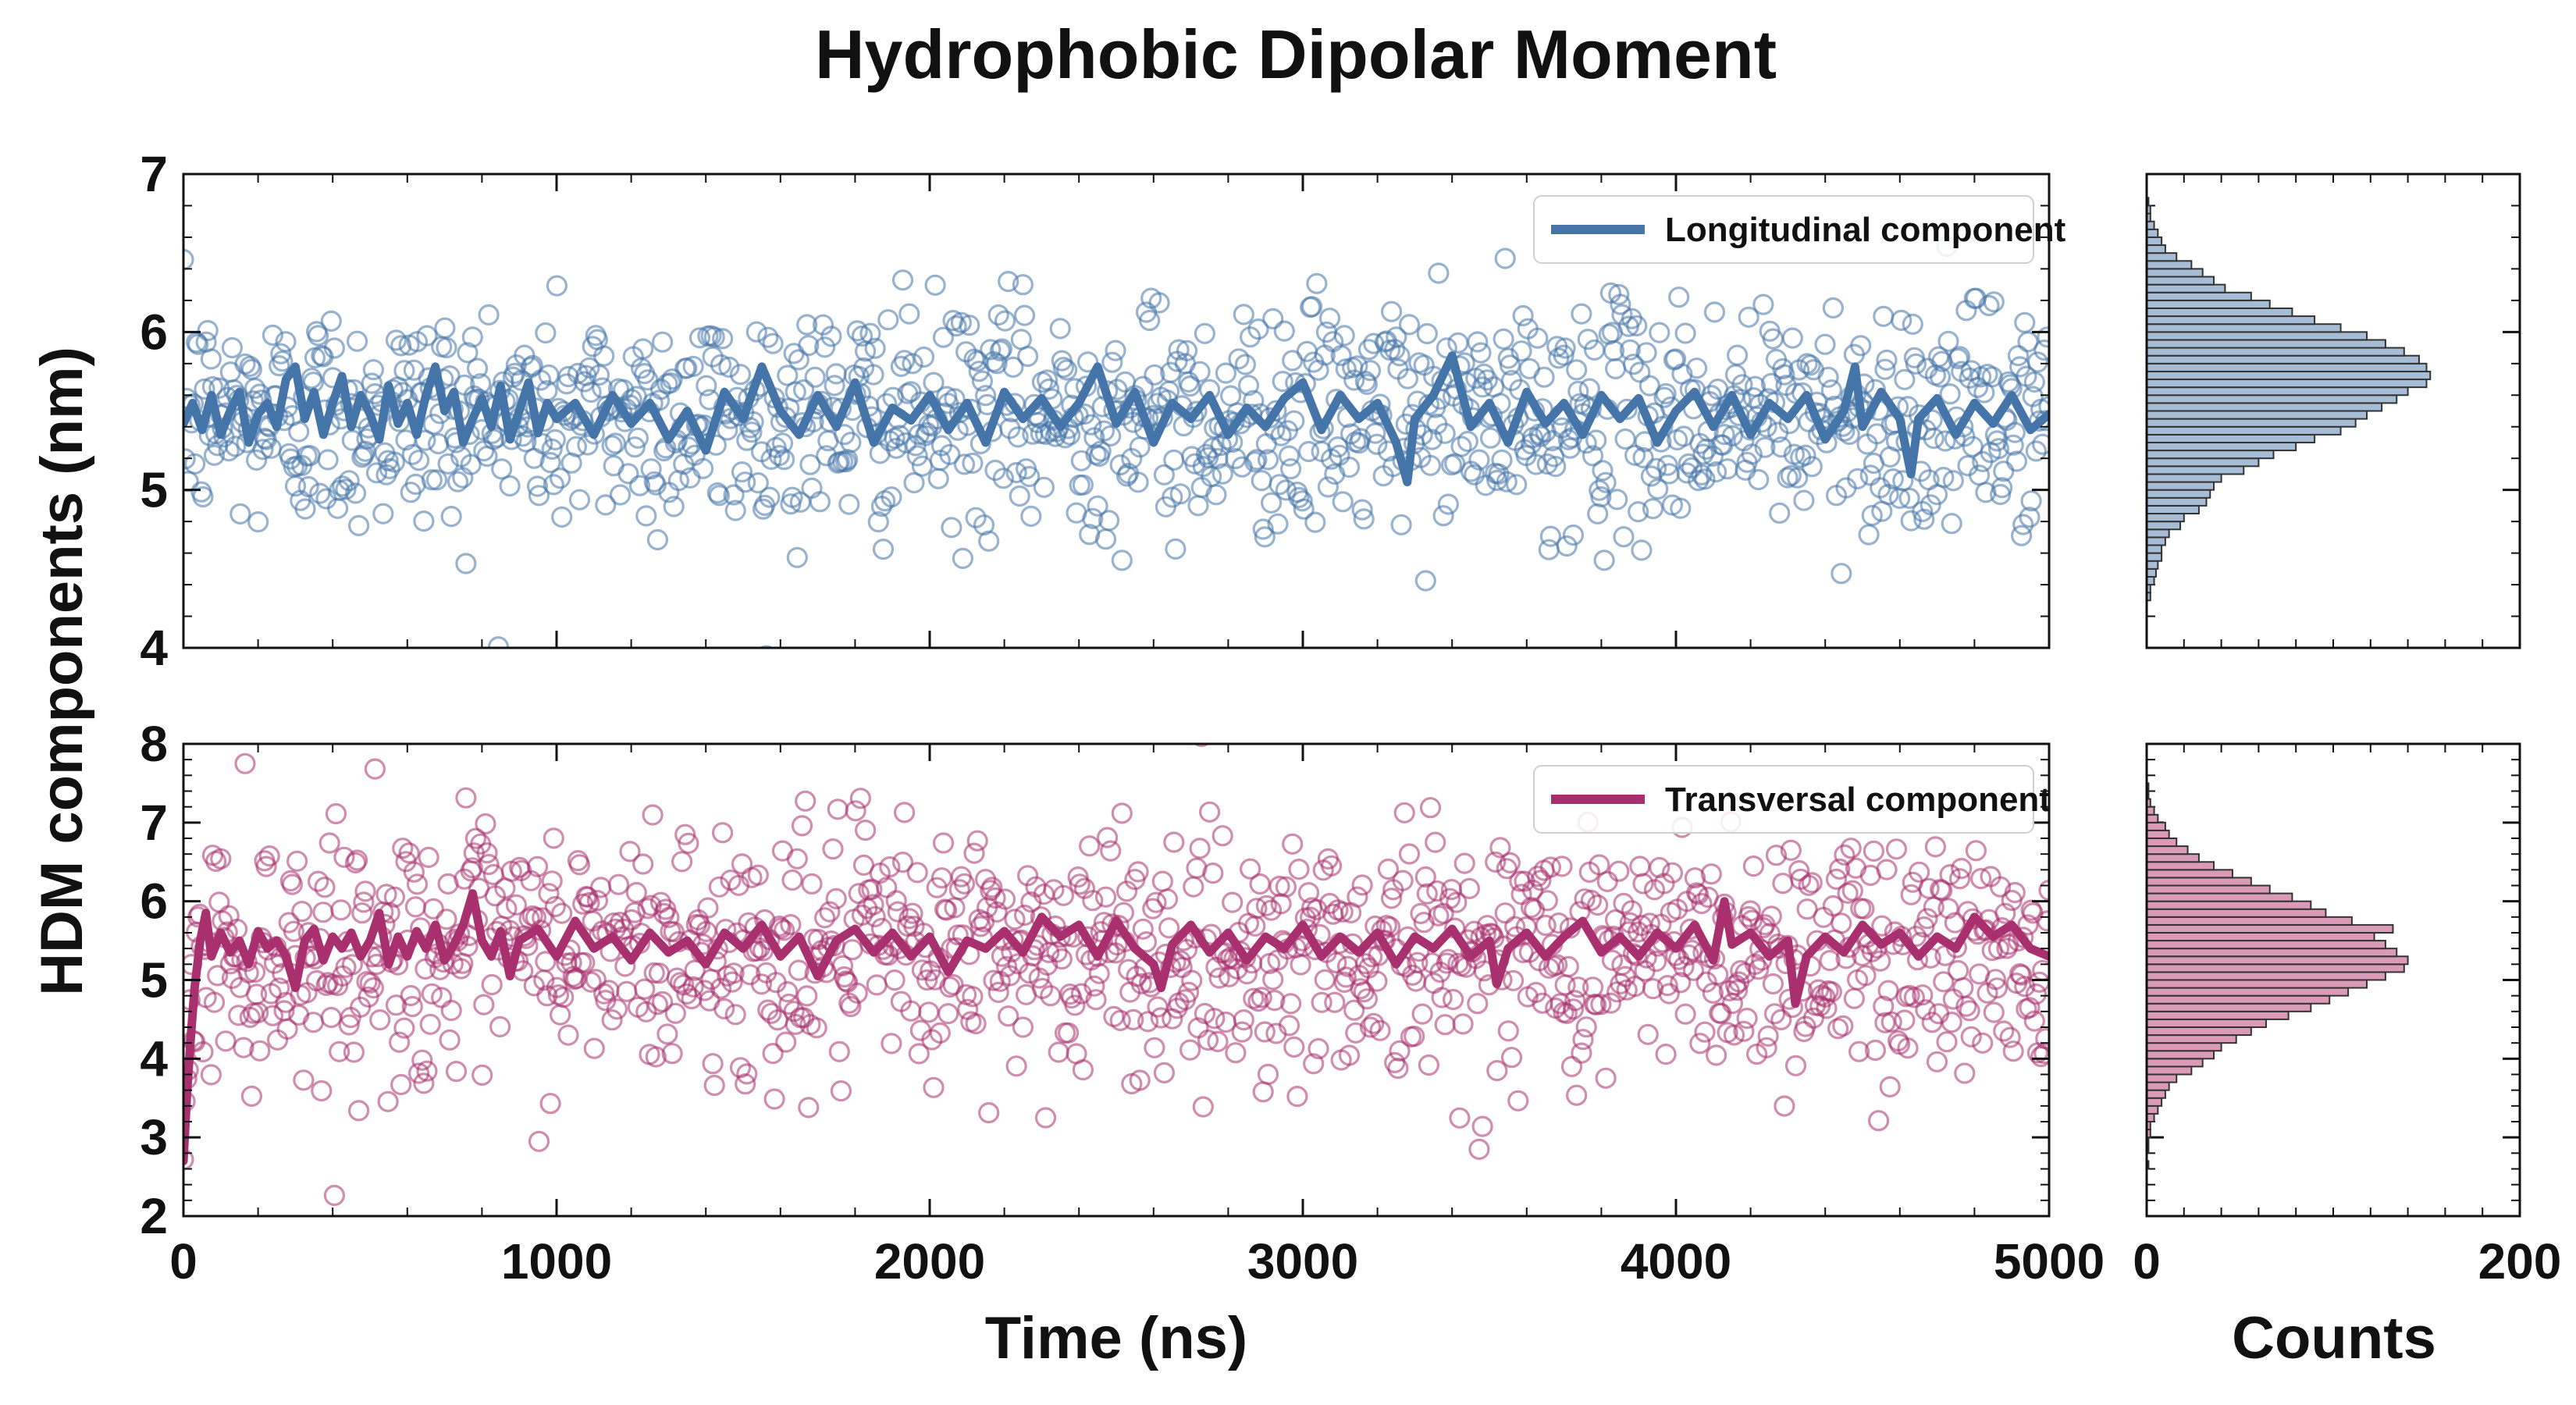 This screenshot has width=2576, height=1405. What do you see at coordinates (62, 672) in the screenshot?
I see `y-axis-label: HDM components (nm)` at bounding box center [62, 672].